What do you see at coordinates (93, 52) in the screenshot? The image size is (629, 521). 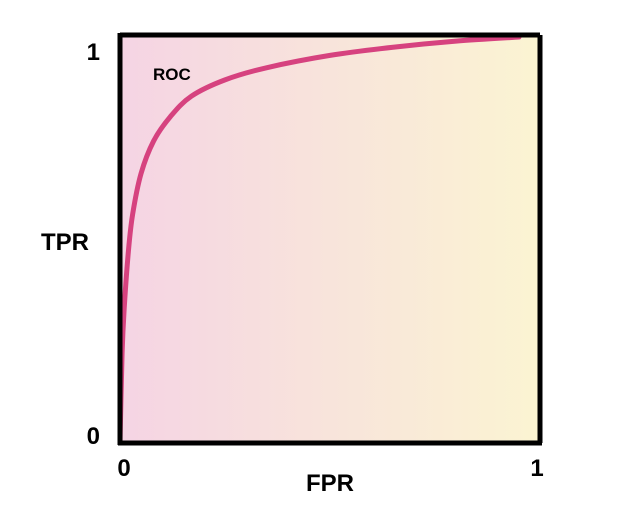 I see `y-tick-label-max: 1` at bounding box center [93, 52].